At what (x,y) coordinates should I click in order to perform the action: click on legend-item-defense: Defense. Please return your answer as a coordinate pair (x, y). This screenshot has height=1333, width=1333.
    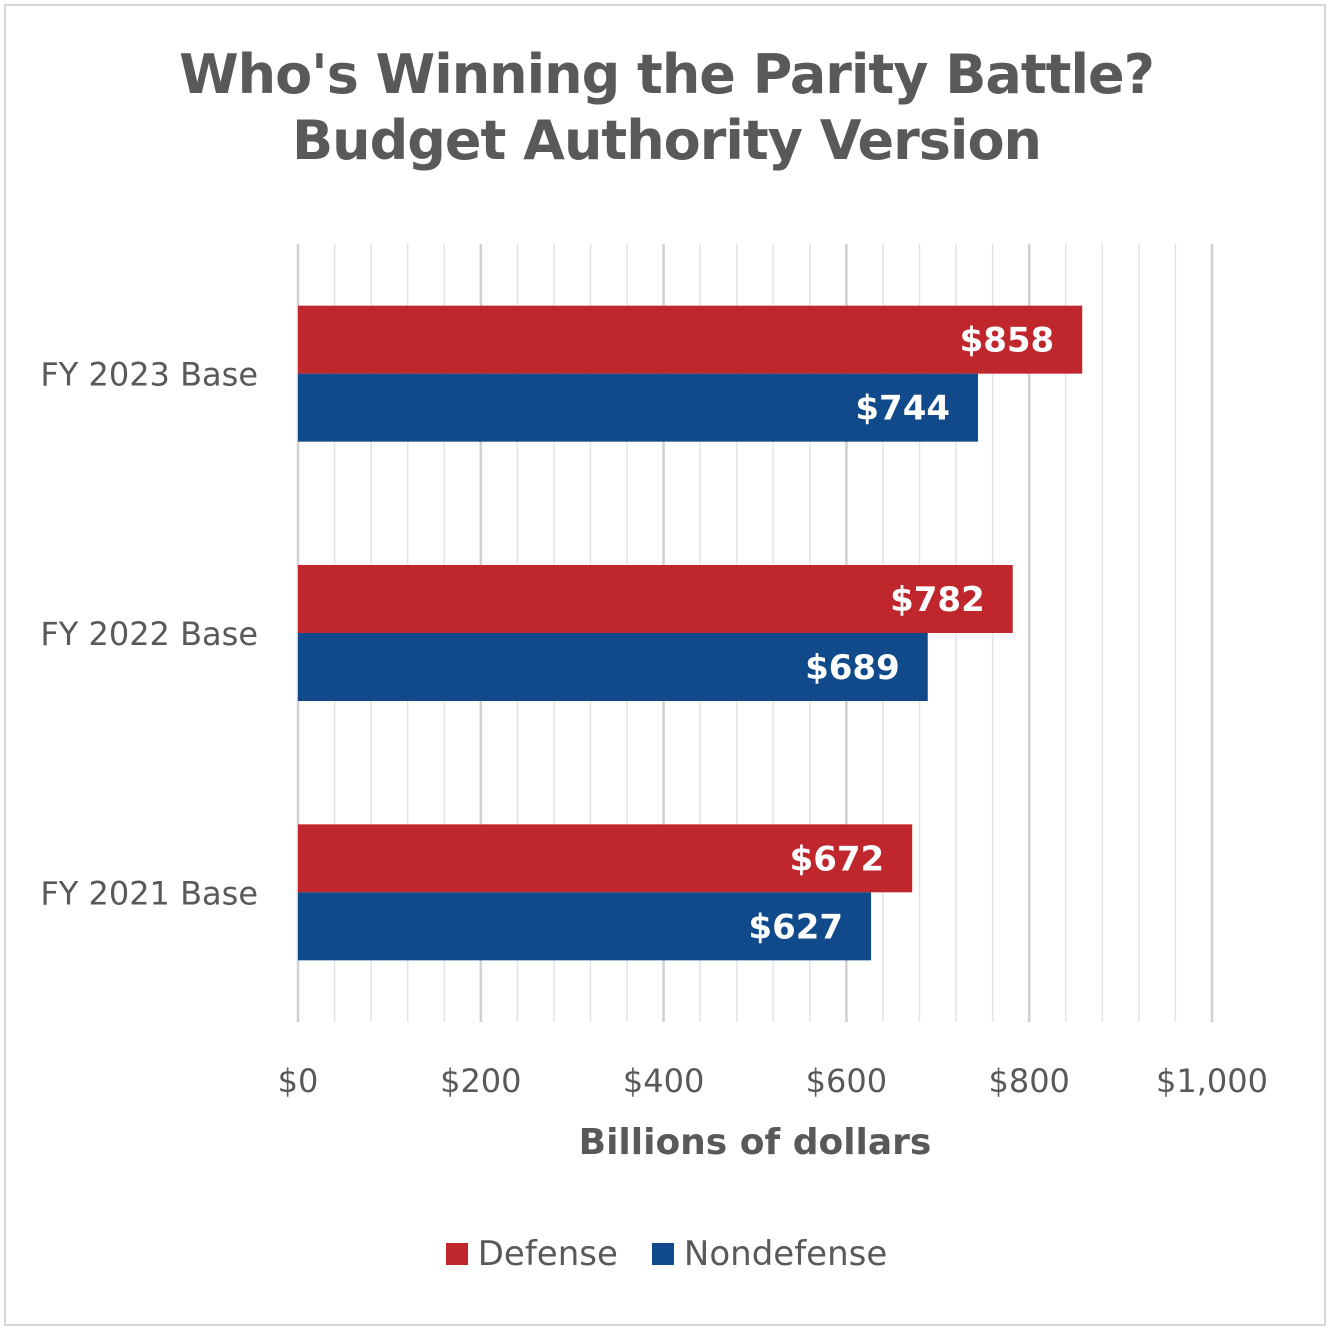
    Looking at the image, I should click on (531, 1254).